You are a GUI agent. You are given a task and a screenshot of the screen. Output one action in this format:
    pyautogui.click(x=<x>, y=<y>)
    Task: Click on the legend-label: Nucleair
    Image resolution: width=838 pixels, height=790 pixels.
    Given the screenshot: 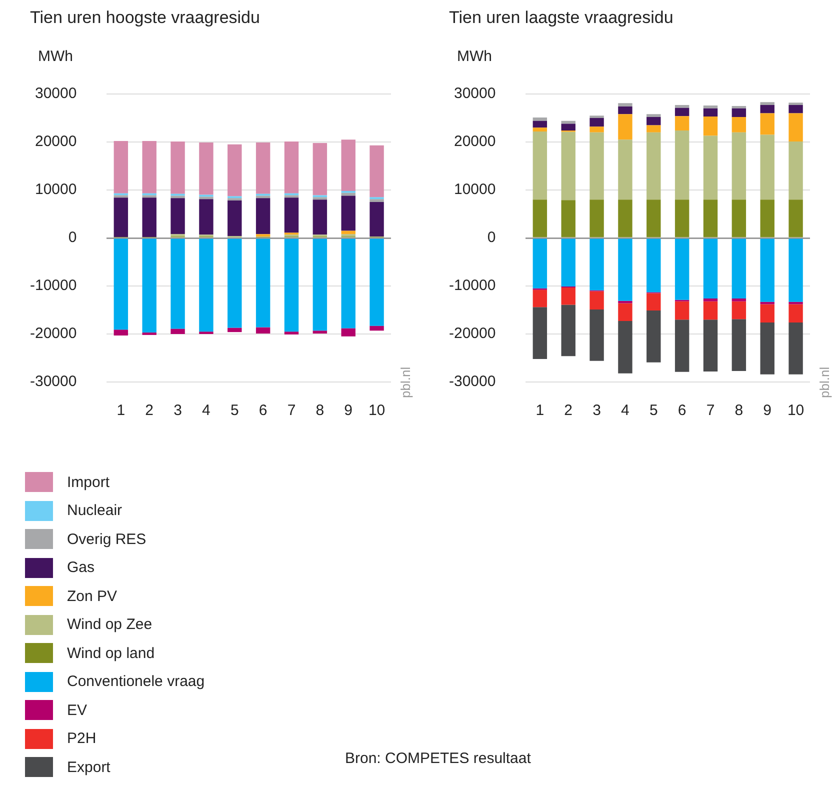 What is the action you would take?
    pyautogui.click(x=94, y=511)
    